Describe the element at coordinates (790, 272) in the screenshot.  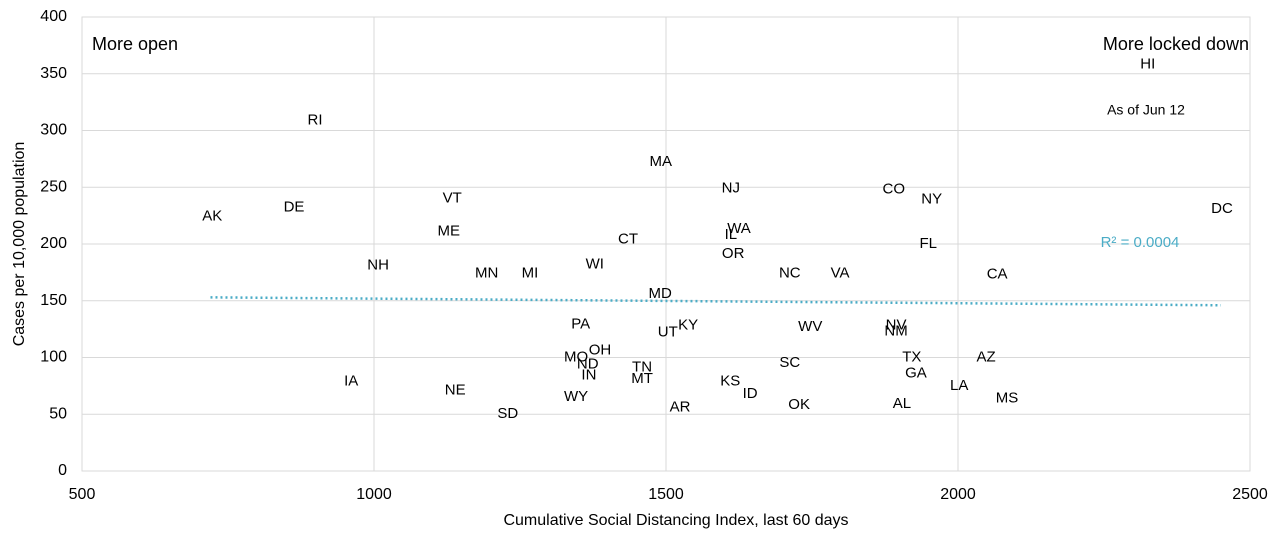
I see `state-point: NC` at that location.